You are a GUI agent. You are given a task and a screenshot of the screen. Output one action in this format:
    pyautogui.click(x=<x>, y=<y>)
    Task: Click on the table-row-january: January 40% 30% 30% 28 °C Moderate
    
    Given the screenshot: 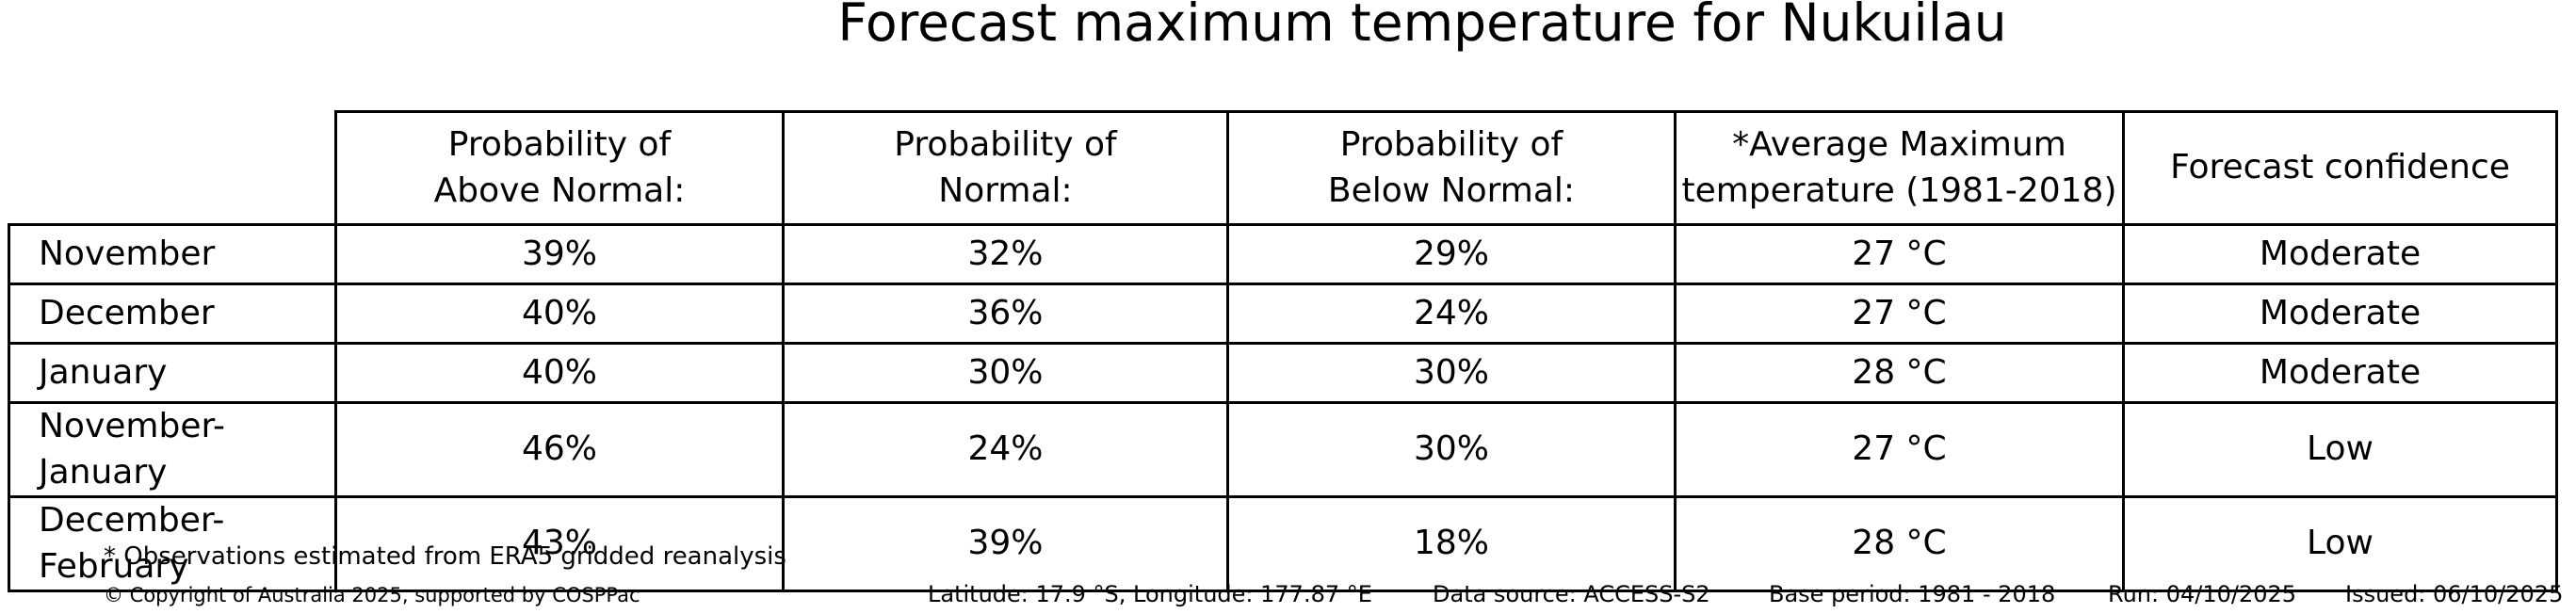 What is the action you would take?
    pyautogui.click(x=1283, y=373)
    